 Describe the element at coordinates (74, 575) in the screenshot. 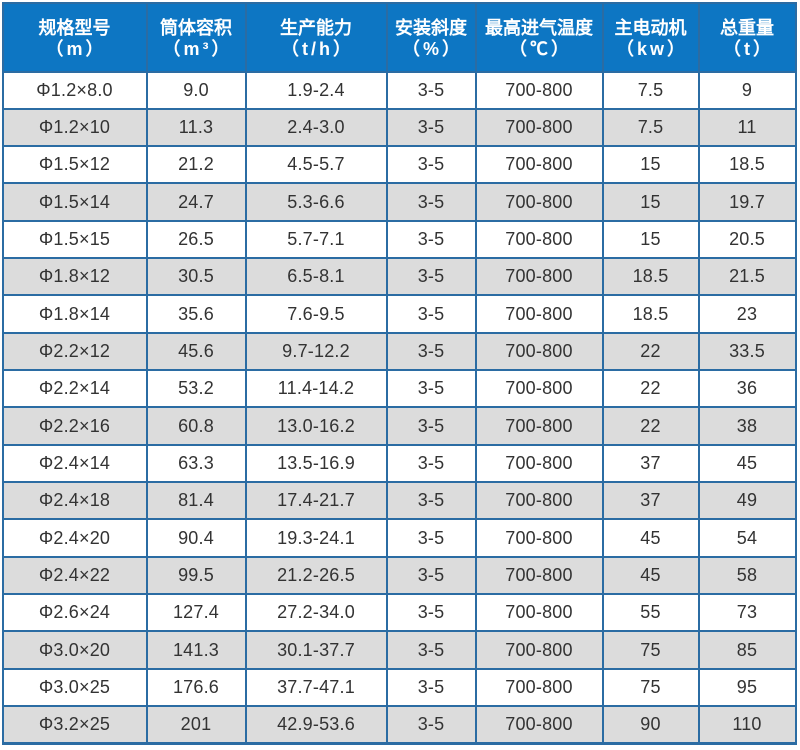

I see `table-cell: Φ2.4×22` at that location.